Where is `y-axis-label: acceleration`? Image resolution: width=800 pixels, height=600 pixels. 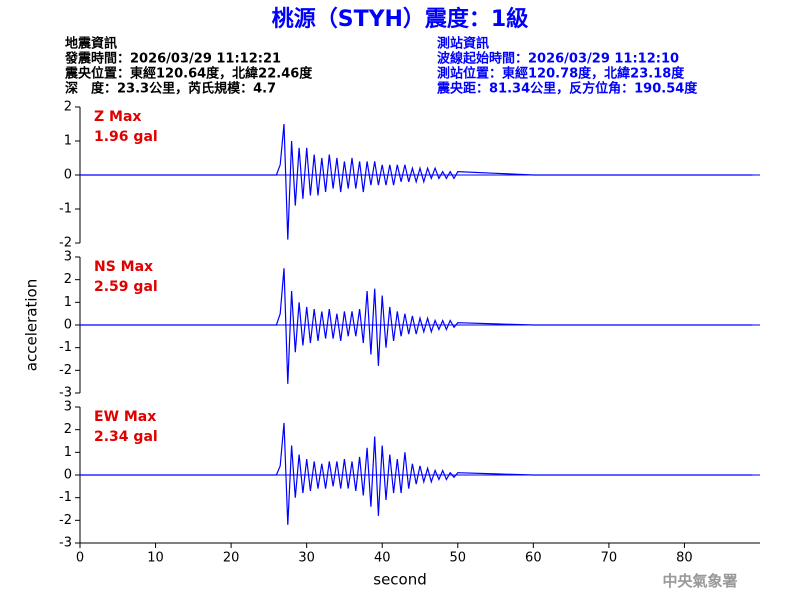
y-axis-label: acceleration is located at coordinates (32, 325).